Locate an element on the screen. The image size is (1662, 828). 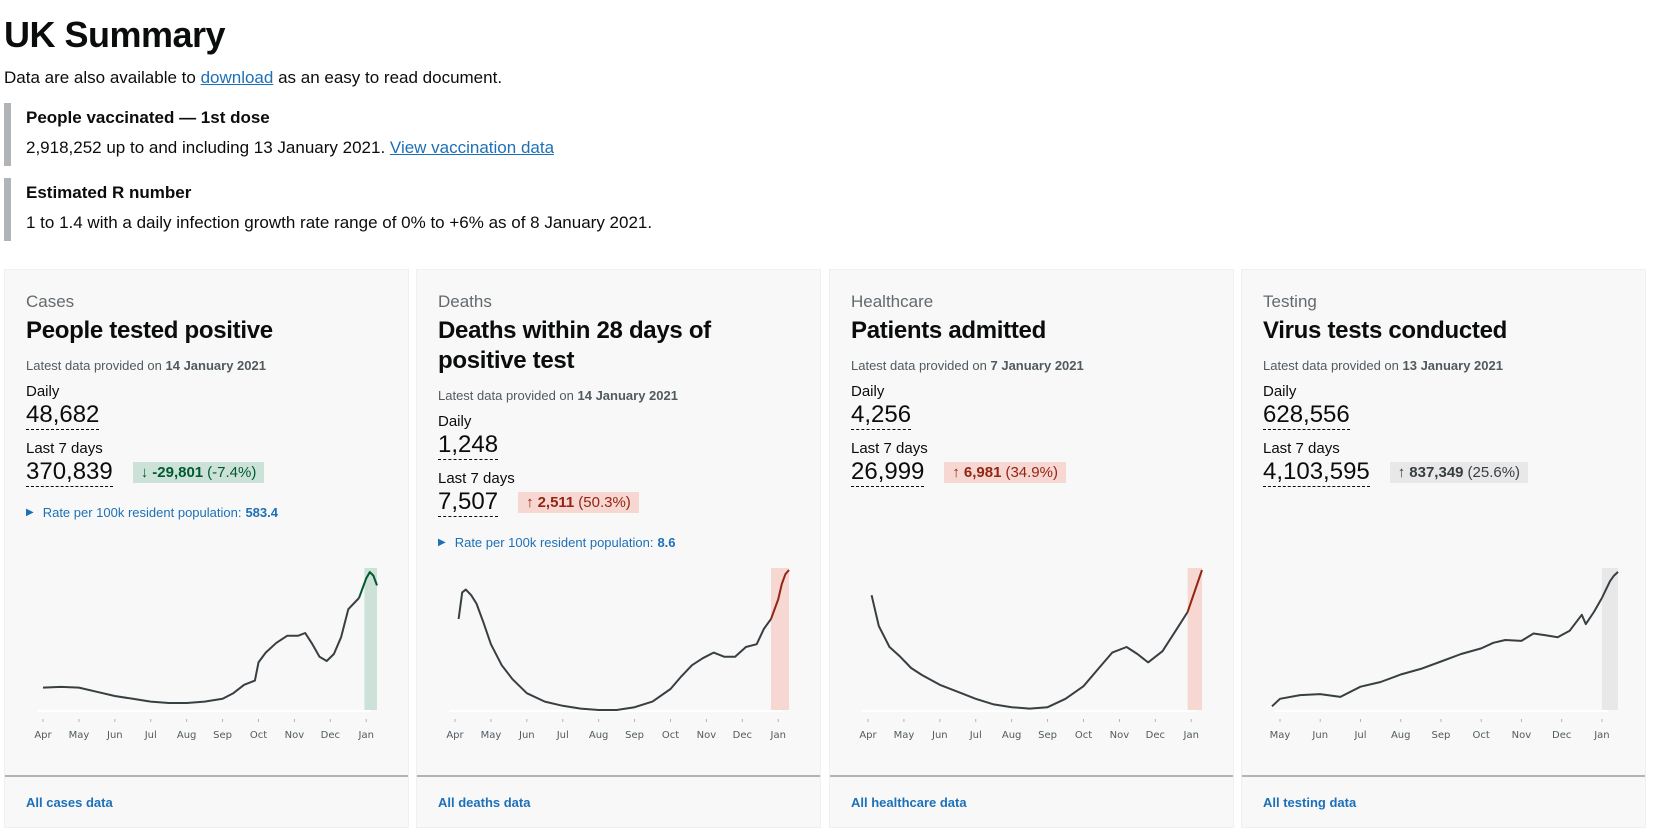
daily-value: 48,682 is located at coordinates (63, 415).